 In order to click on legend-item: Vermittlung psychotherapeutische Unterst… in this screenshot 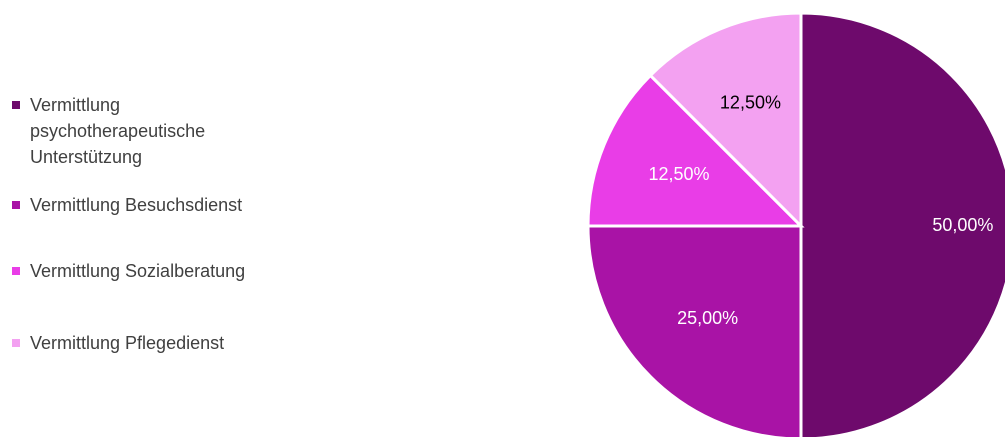, I will do `click(151, 131)`.